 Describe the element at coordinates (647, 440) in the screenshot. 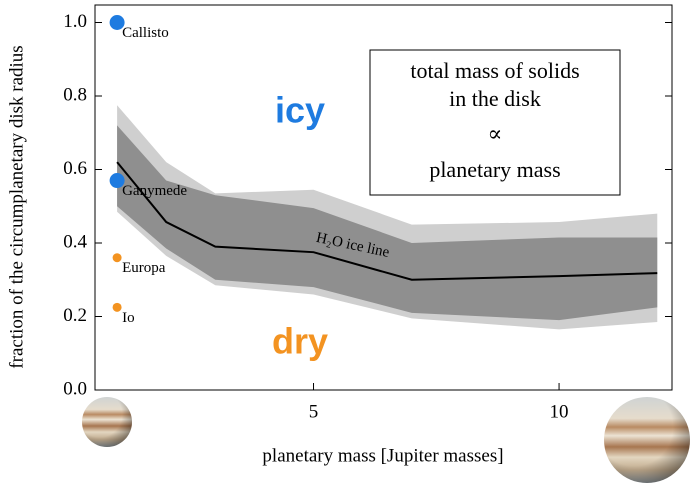

I see `jupiter-large` at that location.